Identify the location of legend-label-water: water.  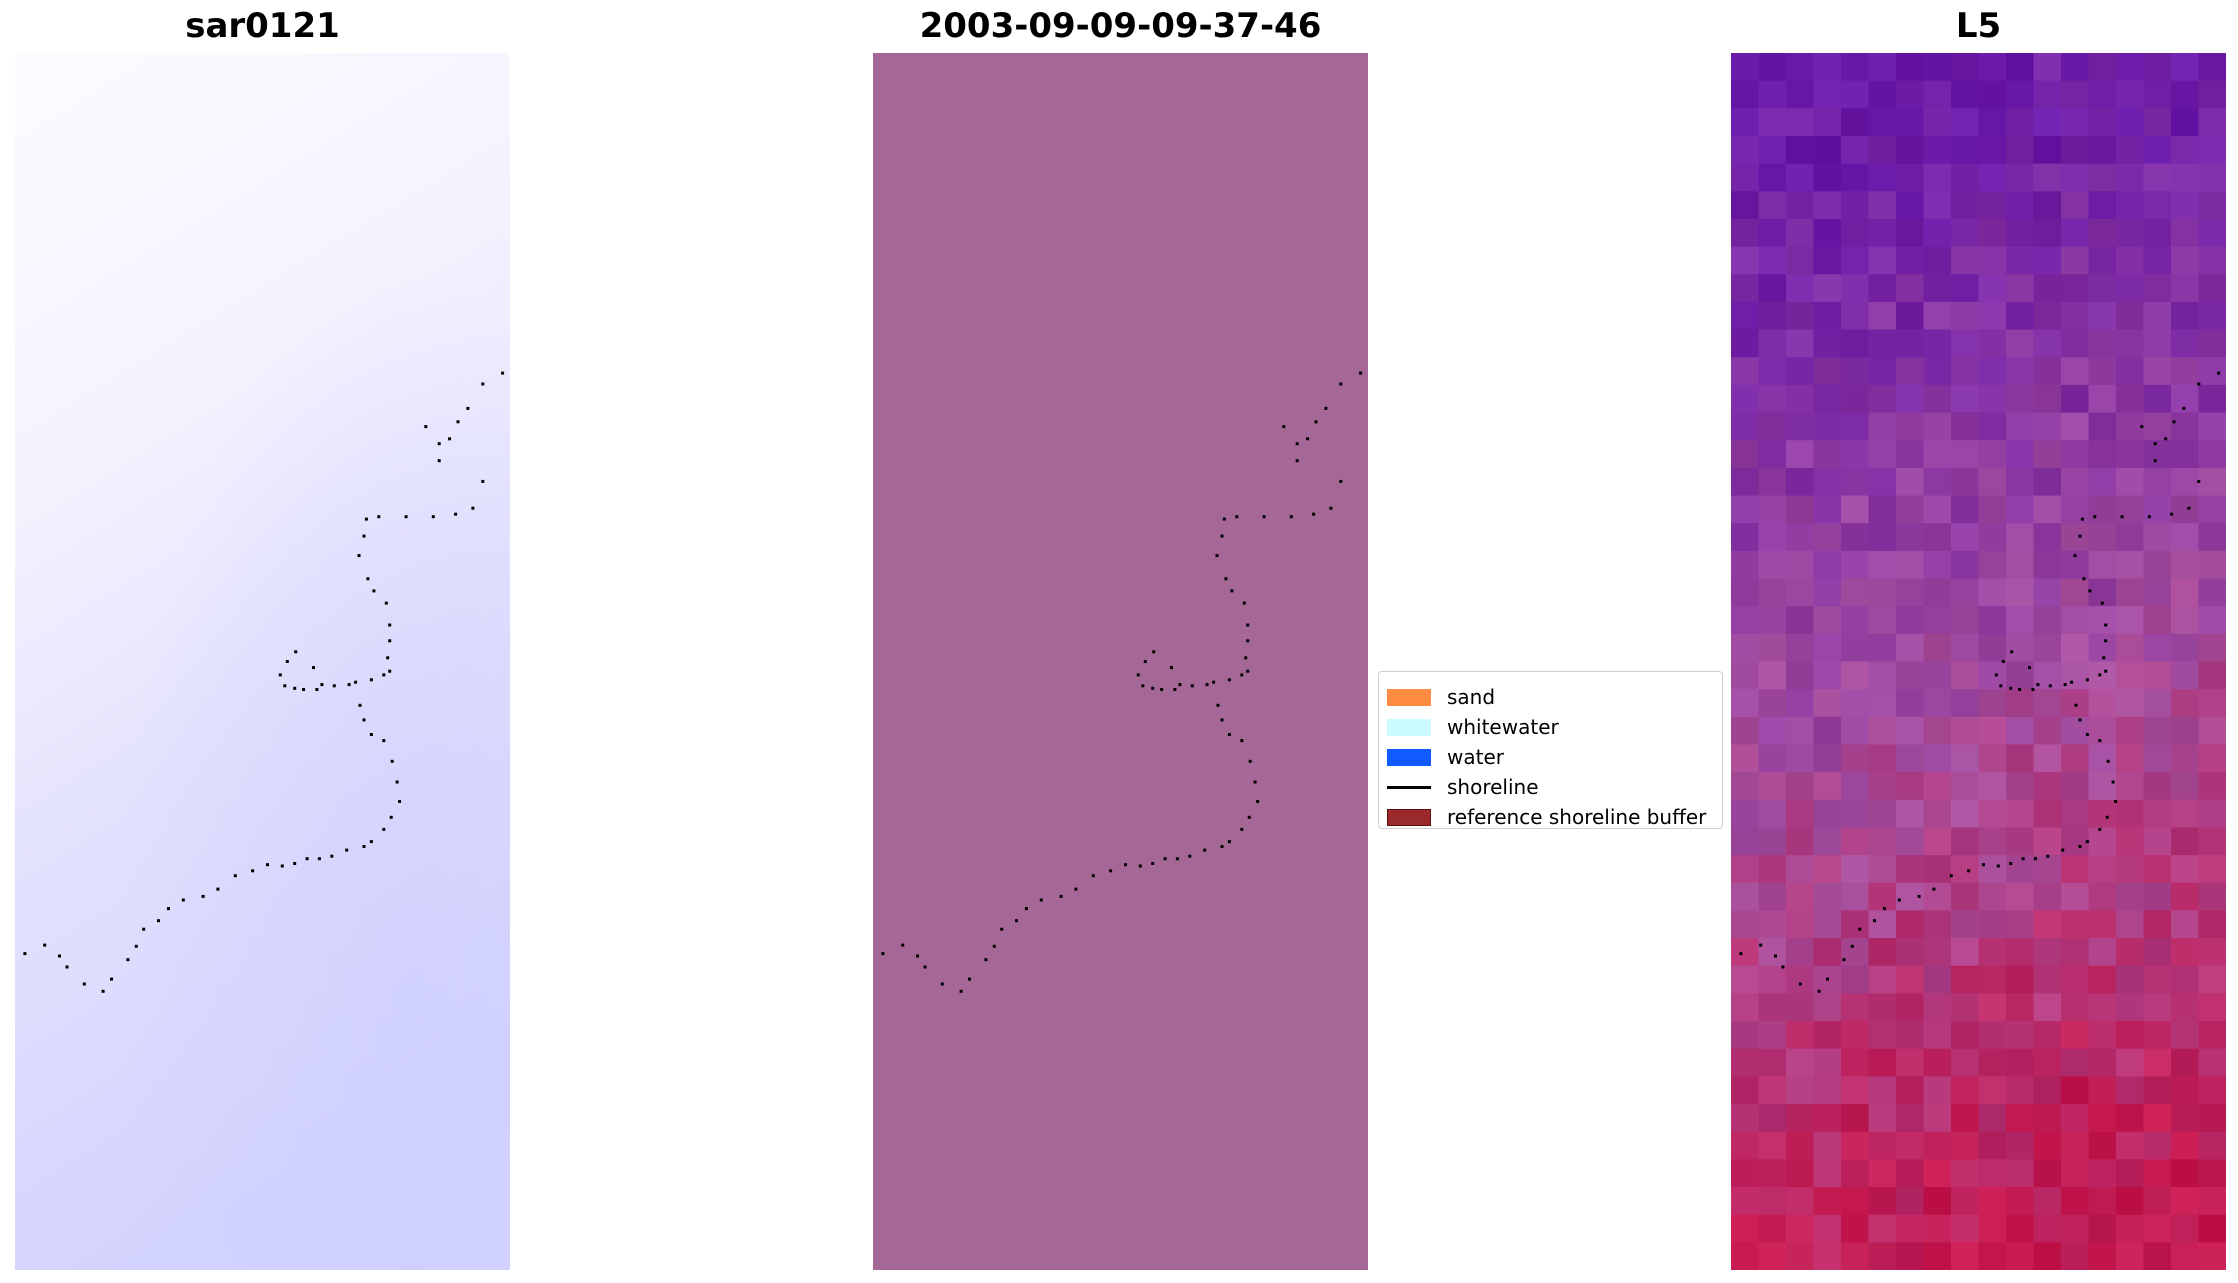
(1475, 757).